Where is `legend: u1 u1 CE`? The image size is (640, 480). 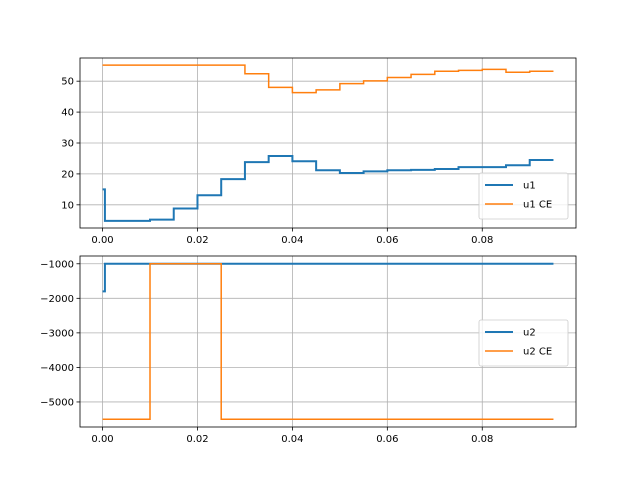
legend: u1 u1 CE is located at coordinates (523, 196).